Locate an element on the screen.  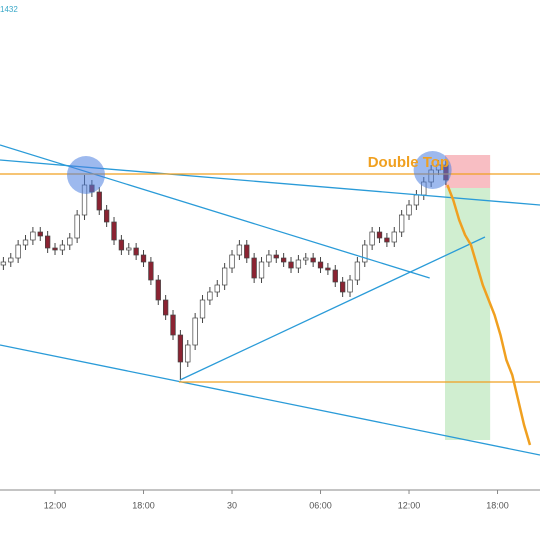
annotation: Double Top is located at coordinates (408, 162).